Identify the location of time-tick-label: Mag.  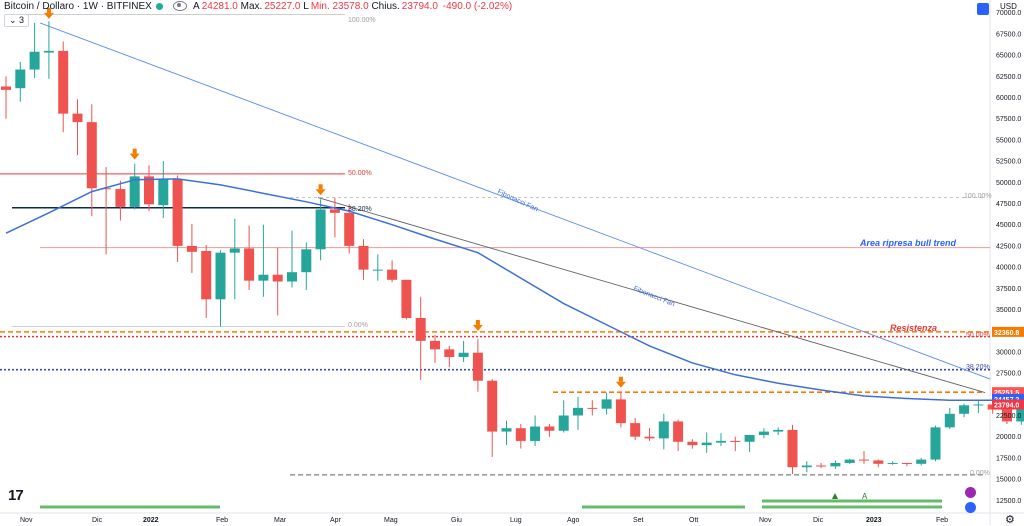
(391, 520).